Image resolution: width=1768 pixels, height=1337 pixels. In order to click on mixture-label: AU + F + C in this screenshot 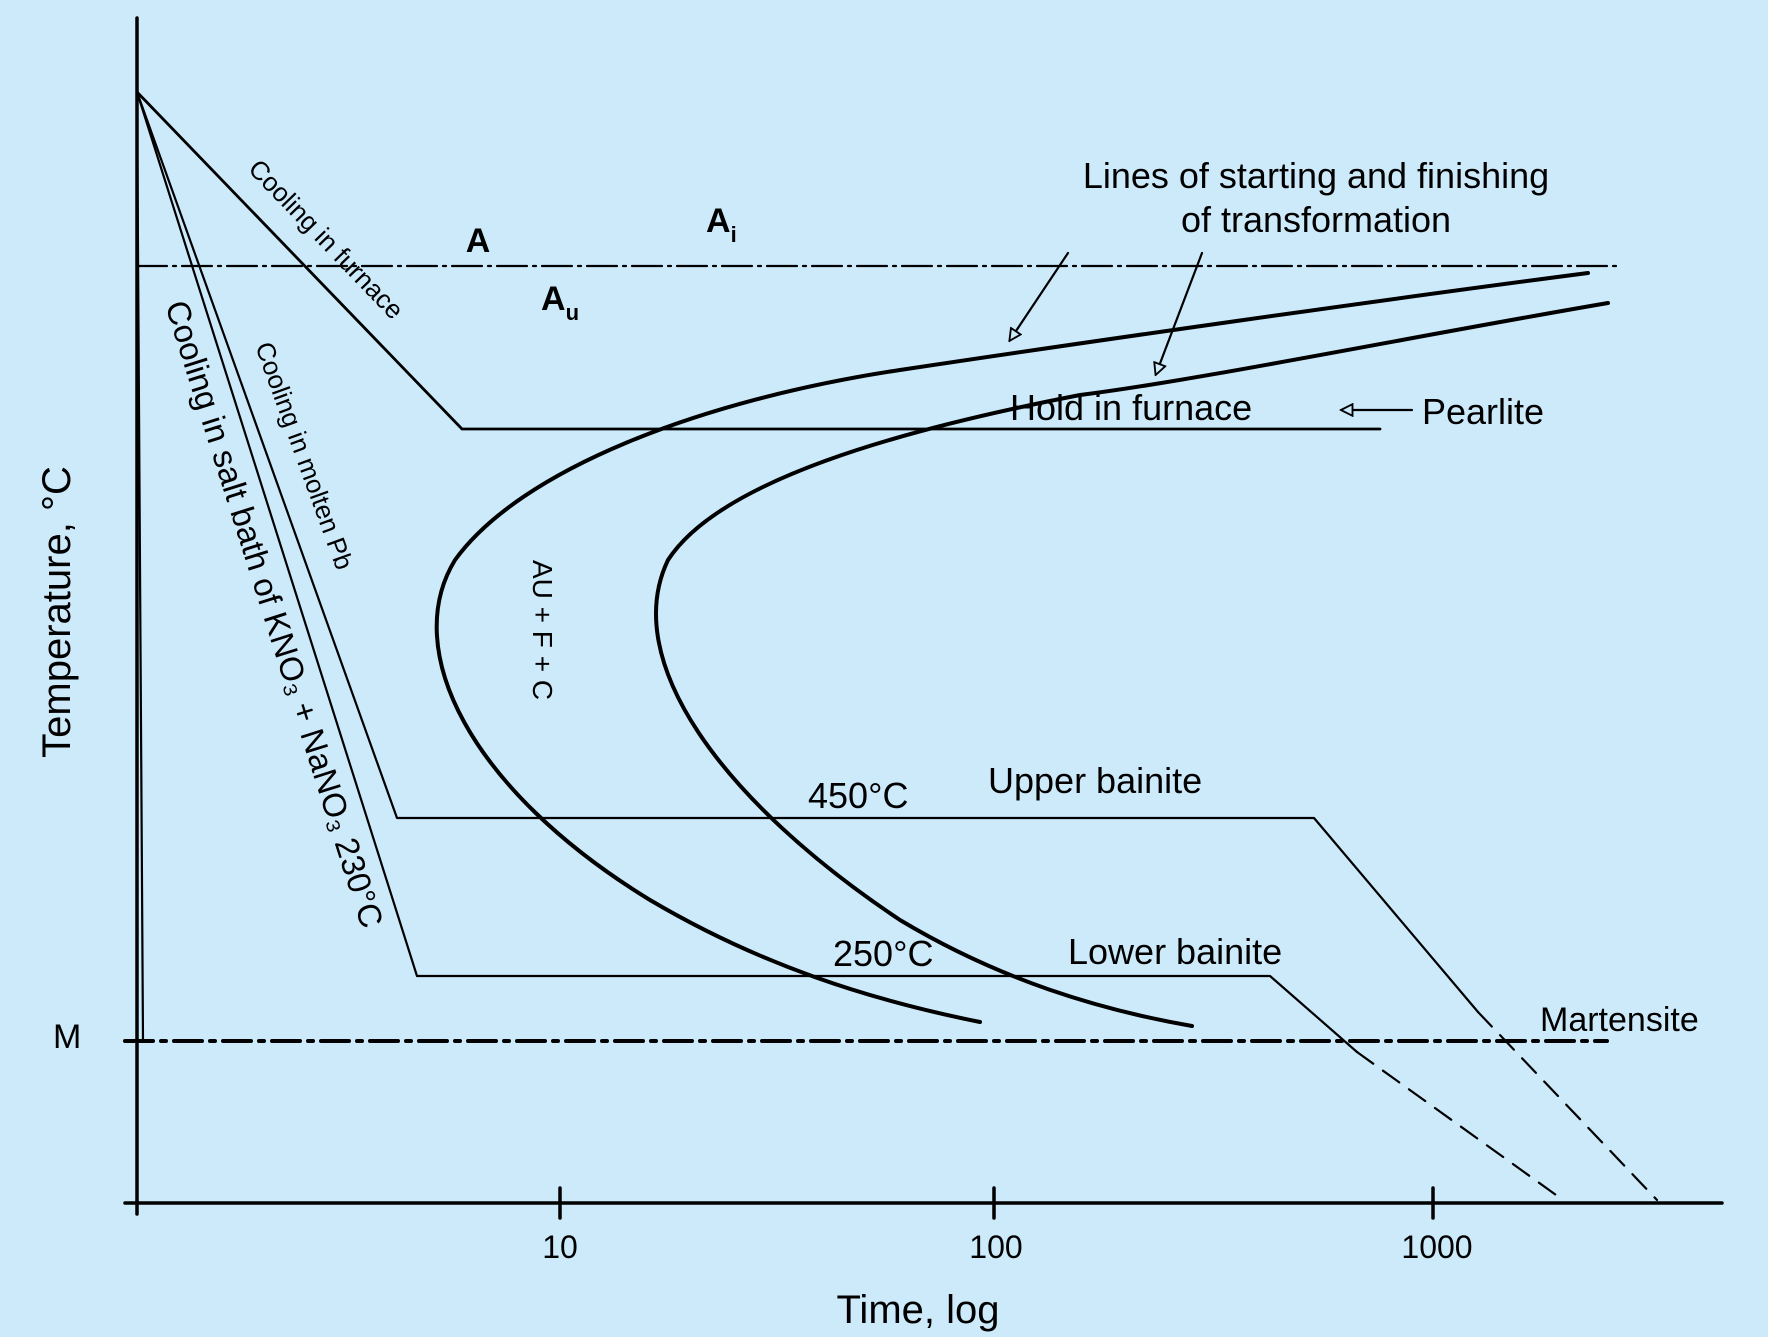, I will do `click(542, 630)`.